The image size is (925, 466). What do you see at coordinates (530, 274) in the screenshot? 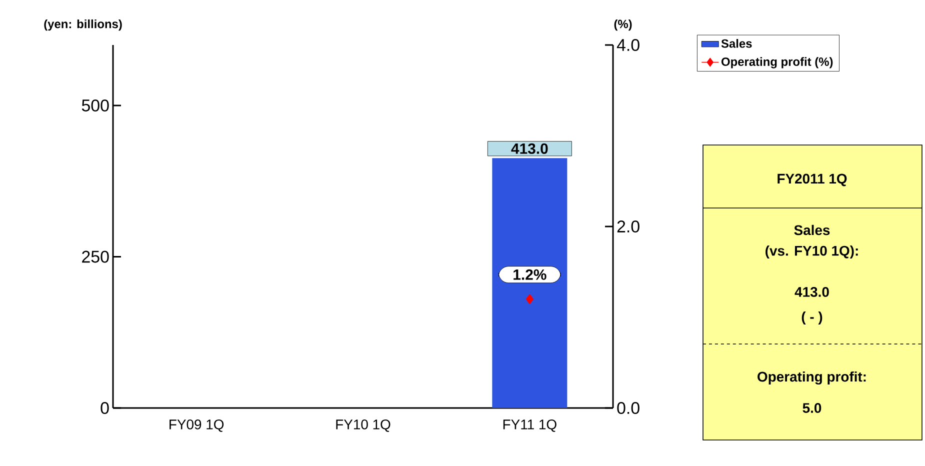
I see `data-label: 1.2%` at bounding box center [530, 274].